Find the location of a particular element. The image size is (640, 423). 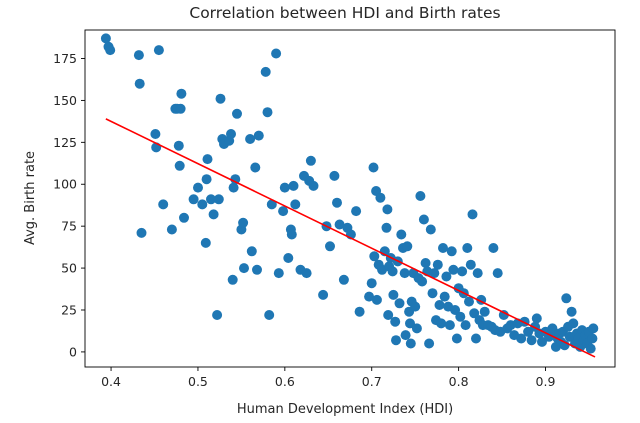

y-tick-label: 150 is located at coordinates (65, 100).